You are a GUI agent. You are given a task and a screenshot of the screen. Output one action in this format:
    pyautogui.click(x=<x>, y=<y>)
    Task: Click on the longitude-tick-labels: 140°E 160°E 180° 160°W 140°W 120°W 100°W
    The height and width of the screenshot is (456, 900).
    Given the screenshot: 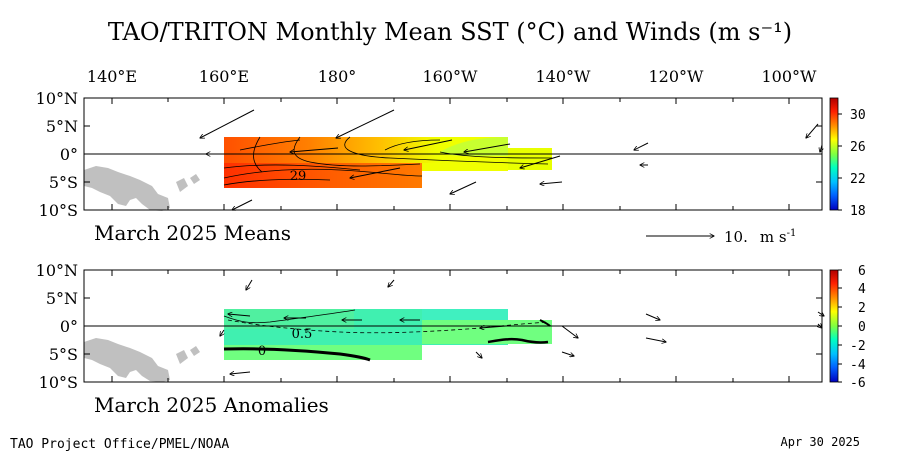 What is the action you would take?
    pyautogui.click(x=452, y=76)
    